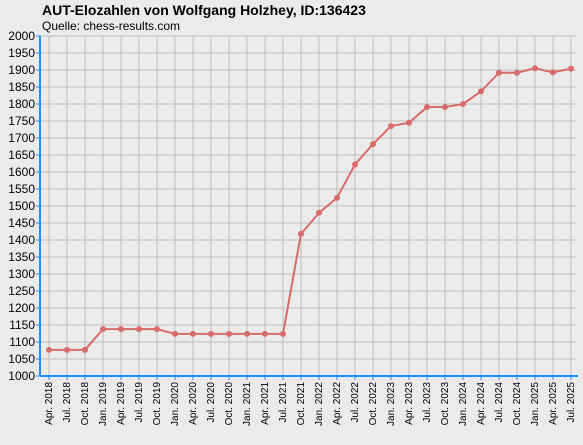  Describe the element at coordinates (49, 403) in the screenshot. I see `x-tick-label: Apr. 2018` at that location.